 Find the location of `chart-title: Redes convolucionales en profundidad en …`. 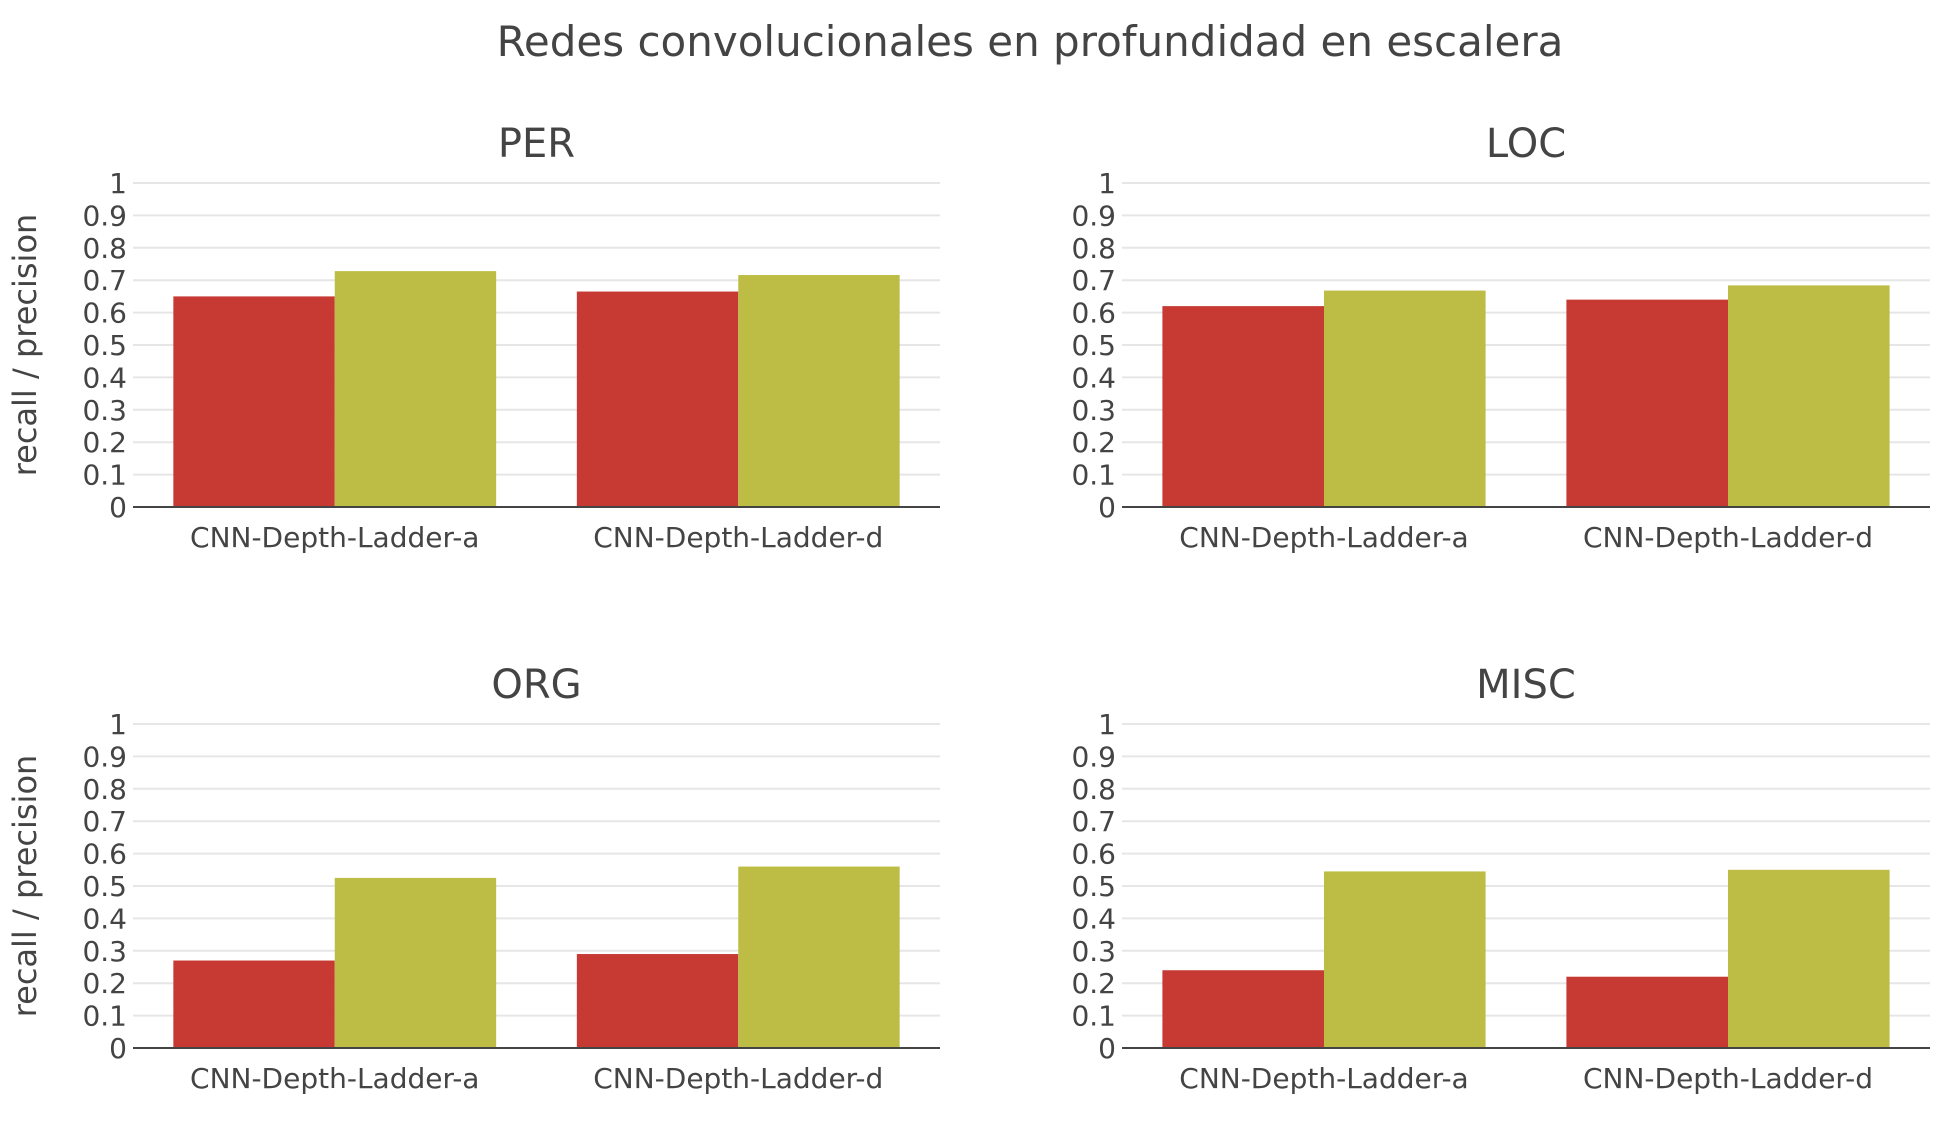

chart-title: Redes convolucionales en profundidad en … is located at coordinates (1030, 41).